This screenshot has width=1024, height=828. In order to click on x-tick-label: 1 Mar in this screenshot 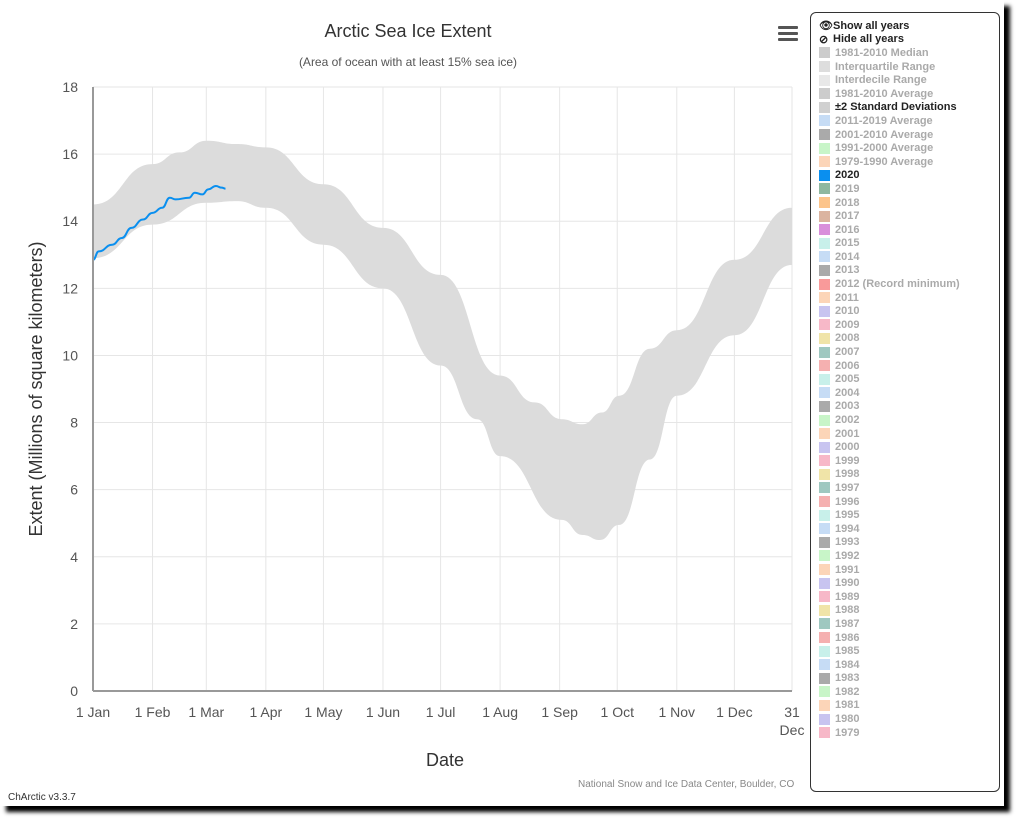, I will do `click(206, 712)`.